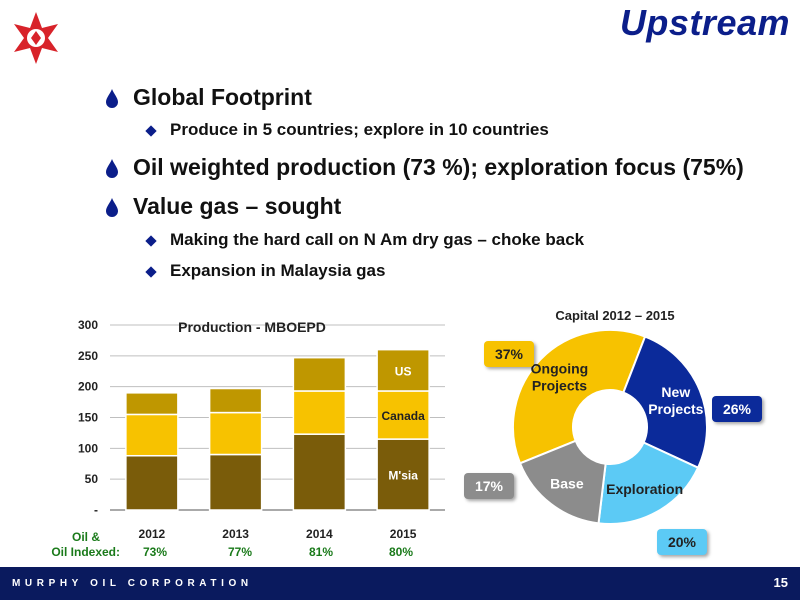 Image resolution: width=800 pixels, height=600 pixels. I want to click on callout-exploration-pct: 20%, so click(682, 542).